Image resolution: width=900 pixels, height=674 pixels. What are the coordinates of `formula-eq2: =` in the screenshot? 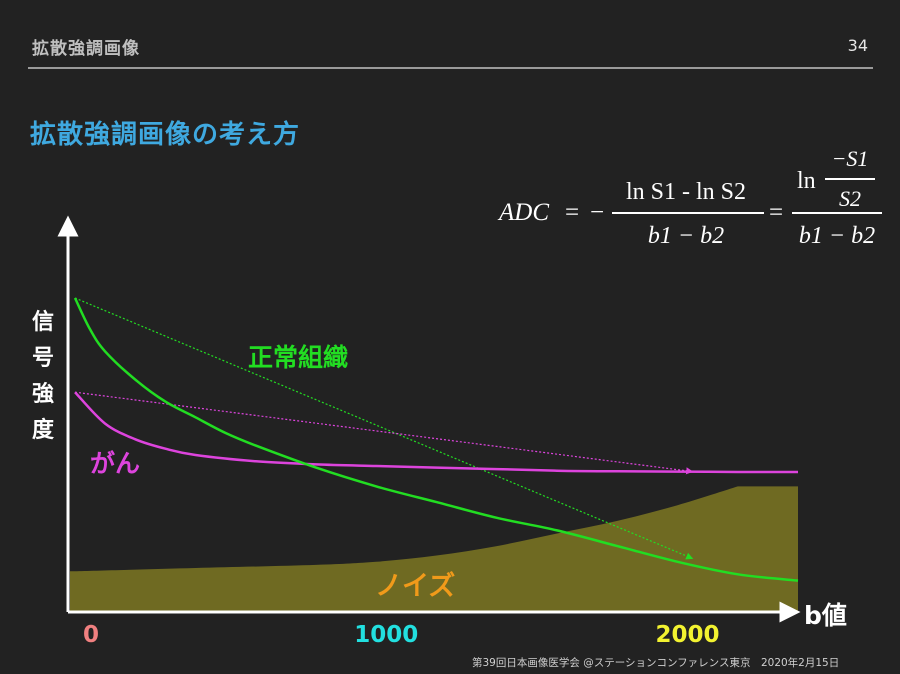 It's located at (776, 212).